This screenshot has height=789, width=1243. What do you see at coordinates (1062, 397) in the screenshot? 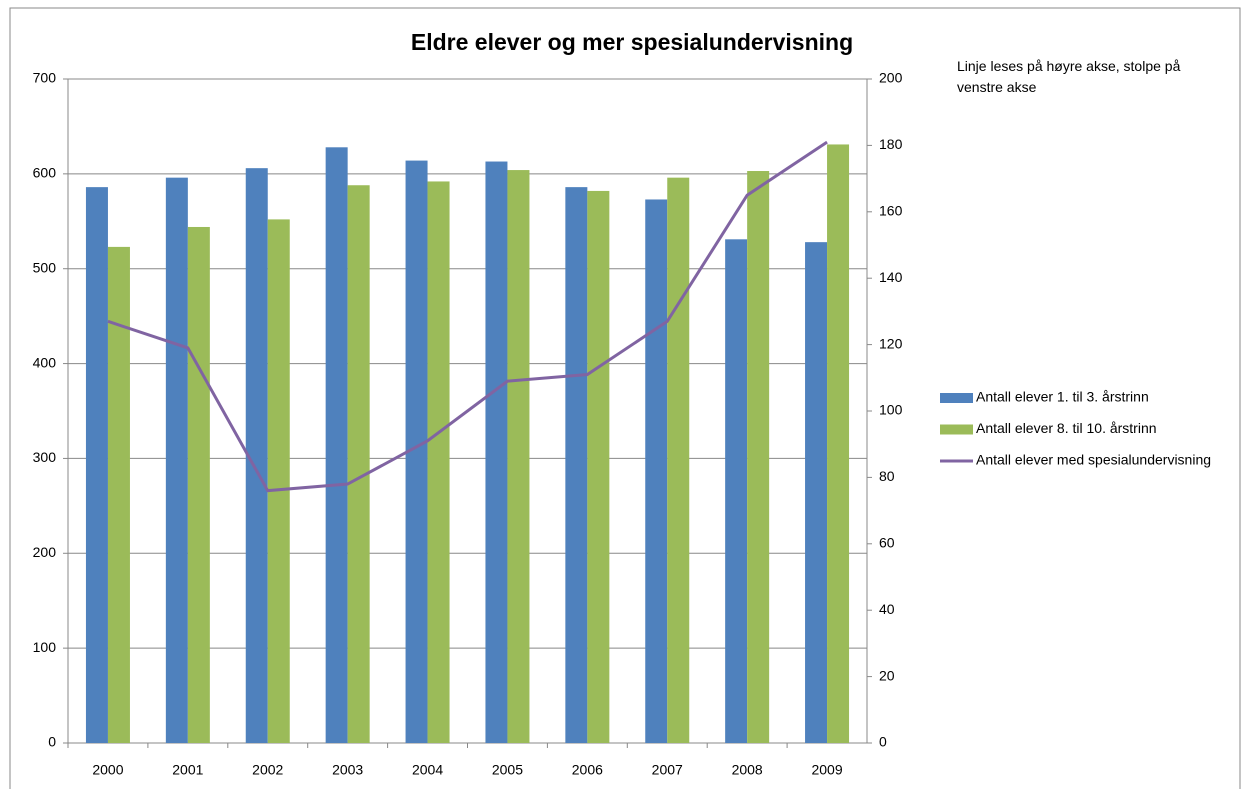
I see `legend-label: Antall elever 1. til 3. årstrinn` at bounding box center [1062, 397].